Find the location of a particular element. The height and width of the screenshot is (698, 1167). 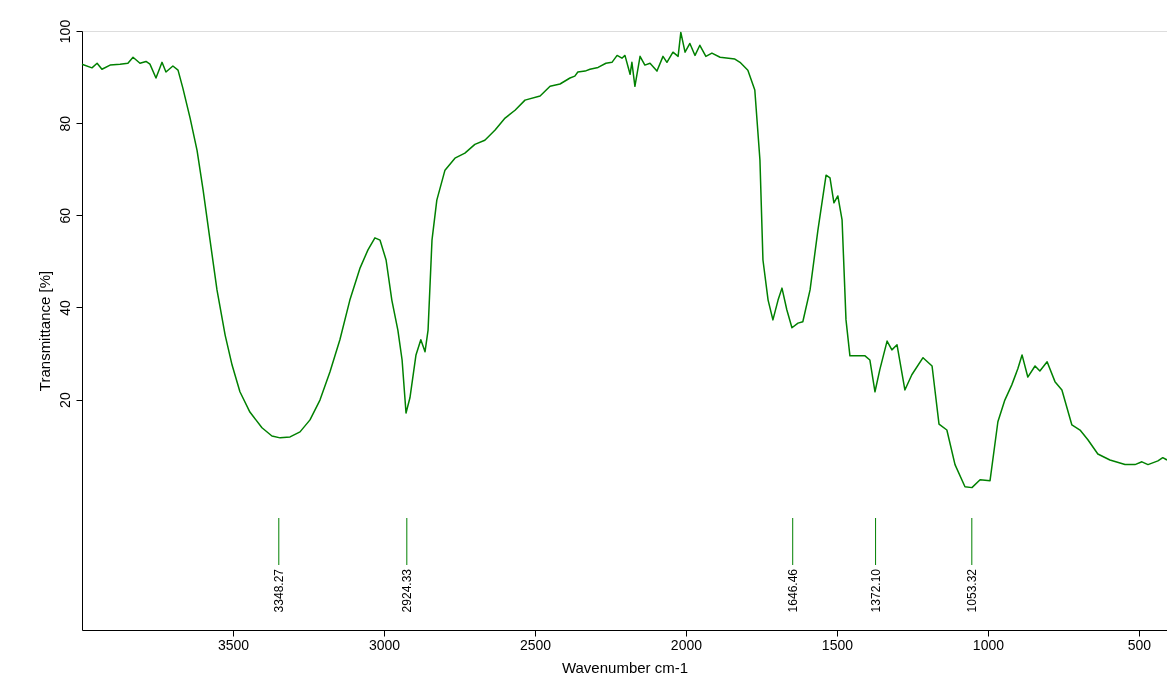

y-tick-label: 20 is located at coordinates (64, 400).